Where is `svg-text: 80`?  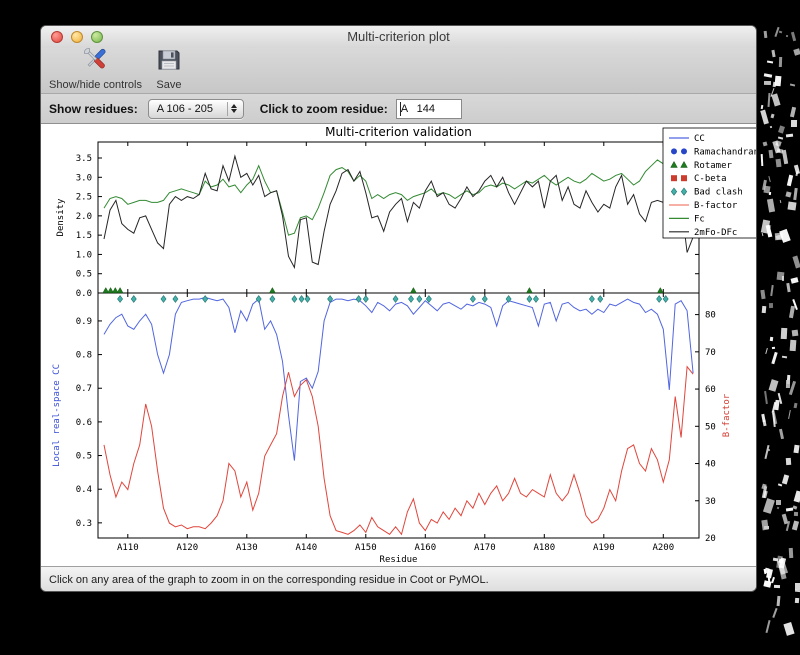
svg-text: 80 is located at coordinates (710, 316).